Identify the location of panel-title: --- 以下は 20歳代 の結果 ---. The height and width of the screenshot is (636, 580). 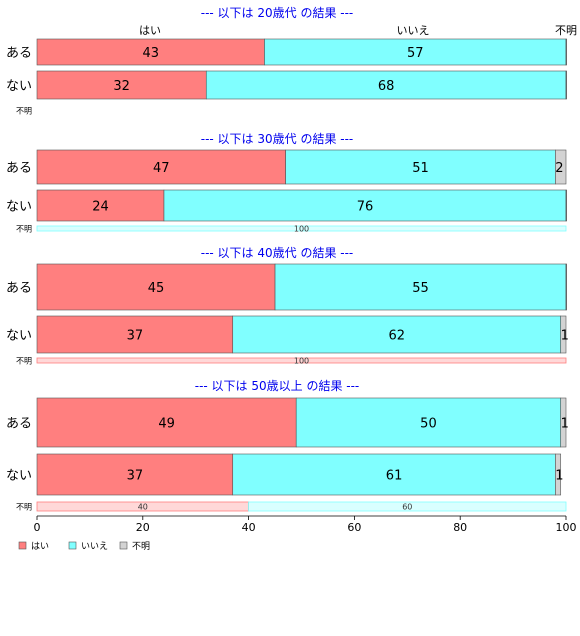
(277, 13).